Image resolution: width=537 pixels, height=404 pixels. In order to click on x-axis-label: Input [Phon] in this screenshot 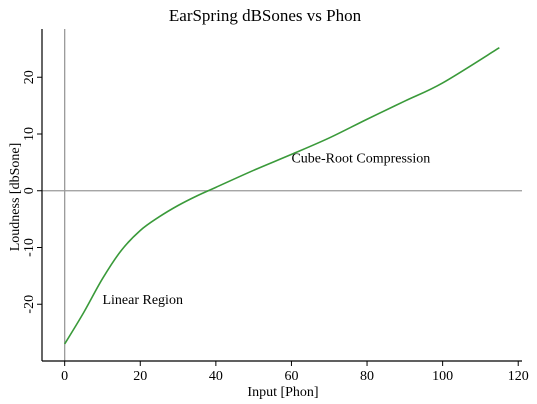, I will do `click(282, 392)`.